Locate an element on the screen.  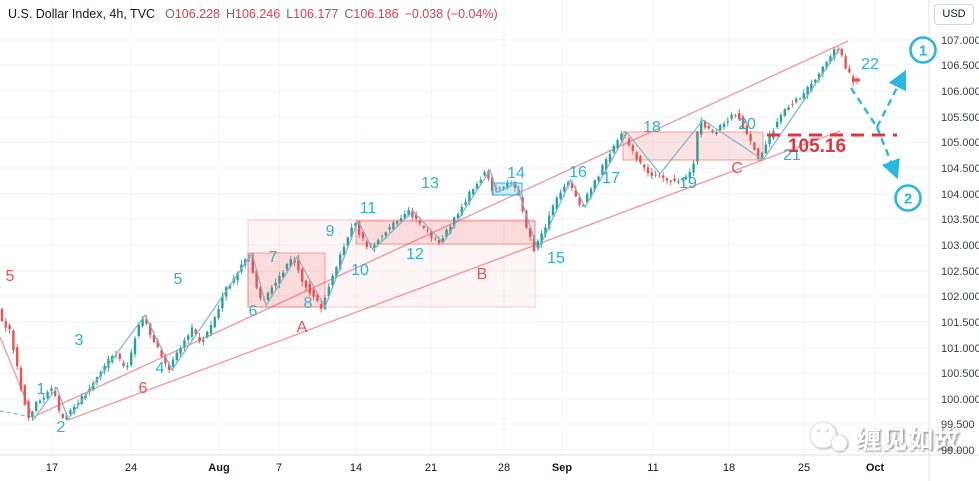
zone-box-mini is located at coordinates (507, 189).